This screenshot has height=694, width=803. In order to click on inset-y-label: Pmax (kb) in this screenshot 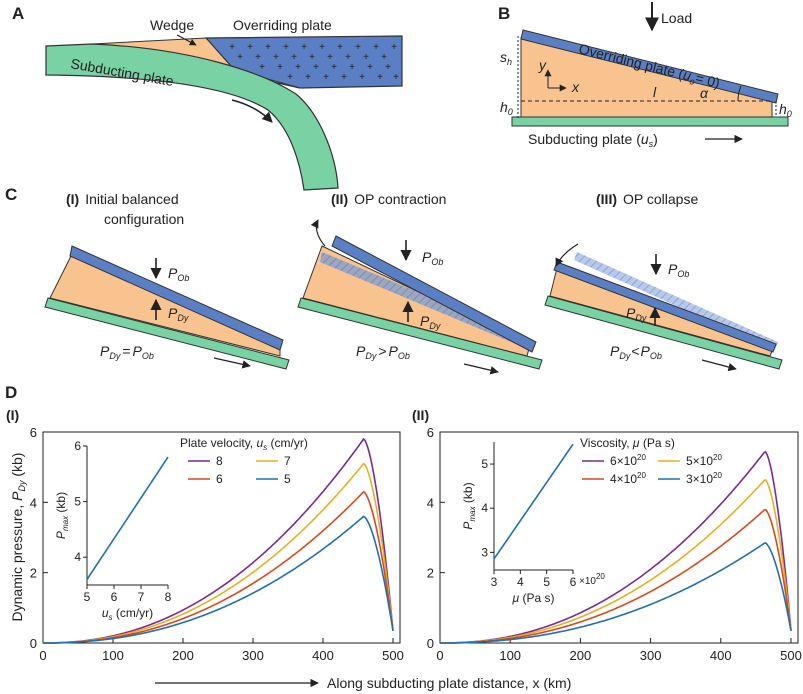, I will do `click(469, 505)`.